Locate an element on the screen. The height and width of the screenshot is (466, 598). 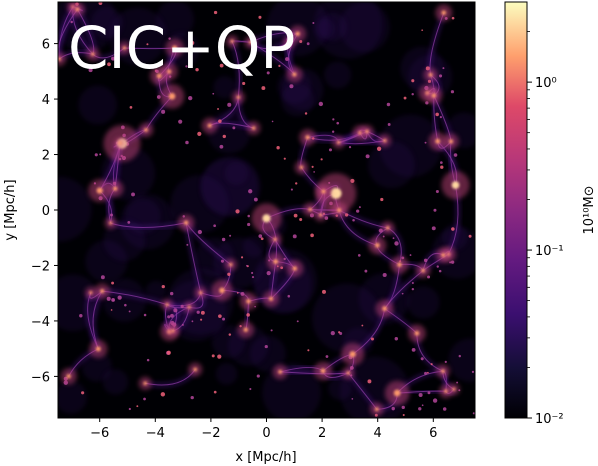
x-tick-label: 6 is located at coordinates (433, 433).